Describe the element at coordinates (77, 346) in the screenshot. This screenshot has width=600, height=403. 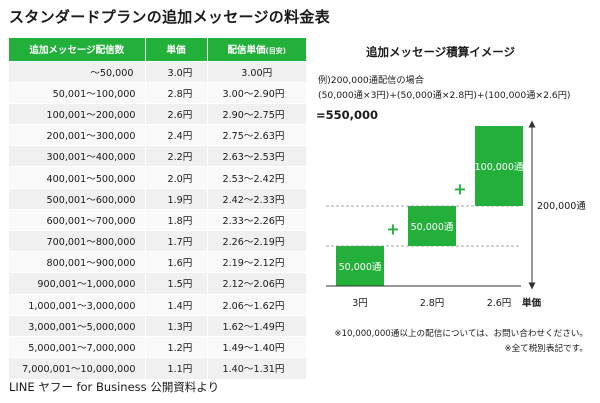
I see `cell-message-count: 5,000,001〜7,000,000` at that location.